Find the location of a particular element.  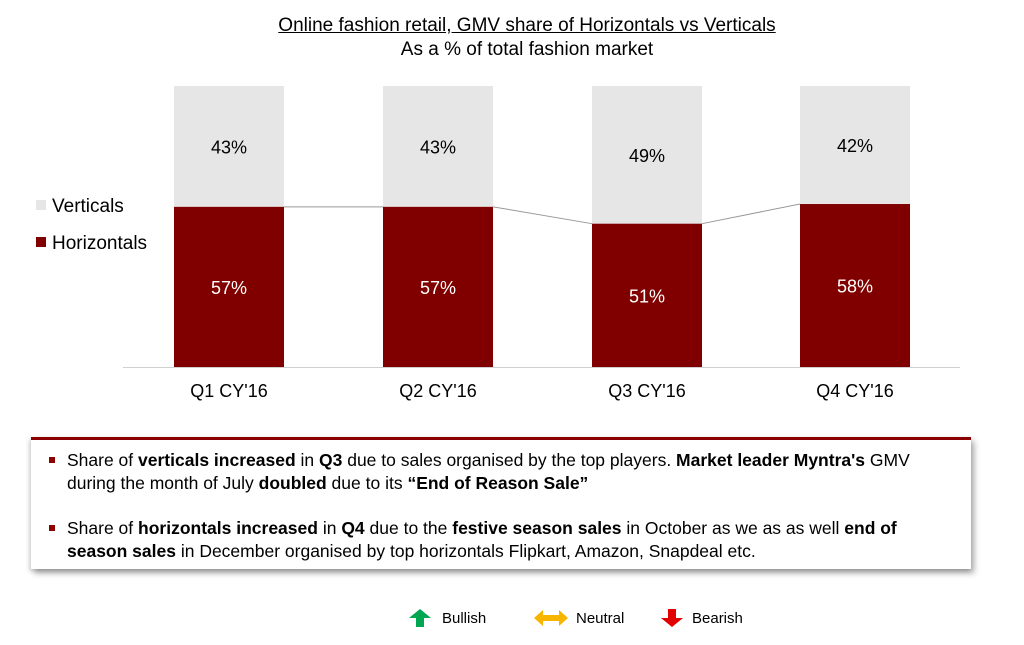

arrow-down-icon is located at coordinates (672, 618).